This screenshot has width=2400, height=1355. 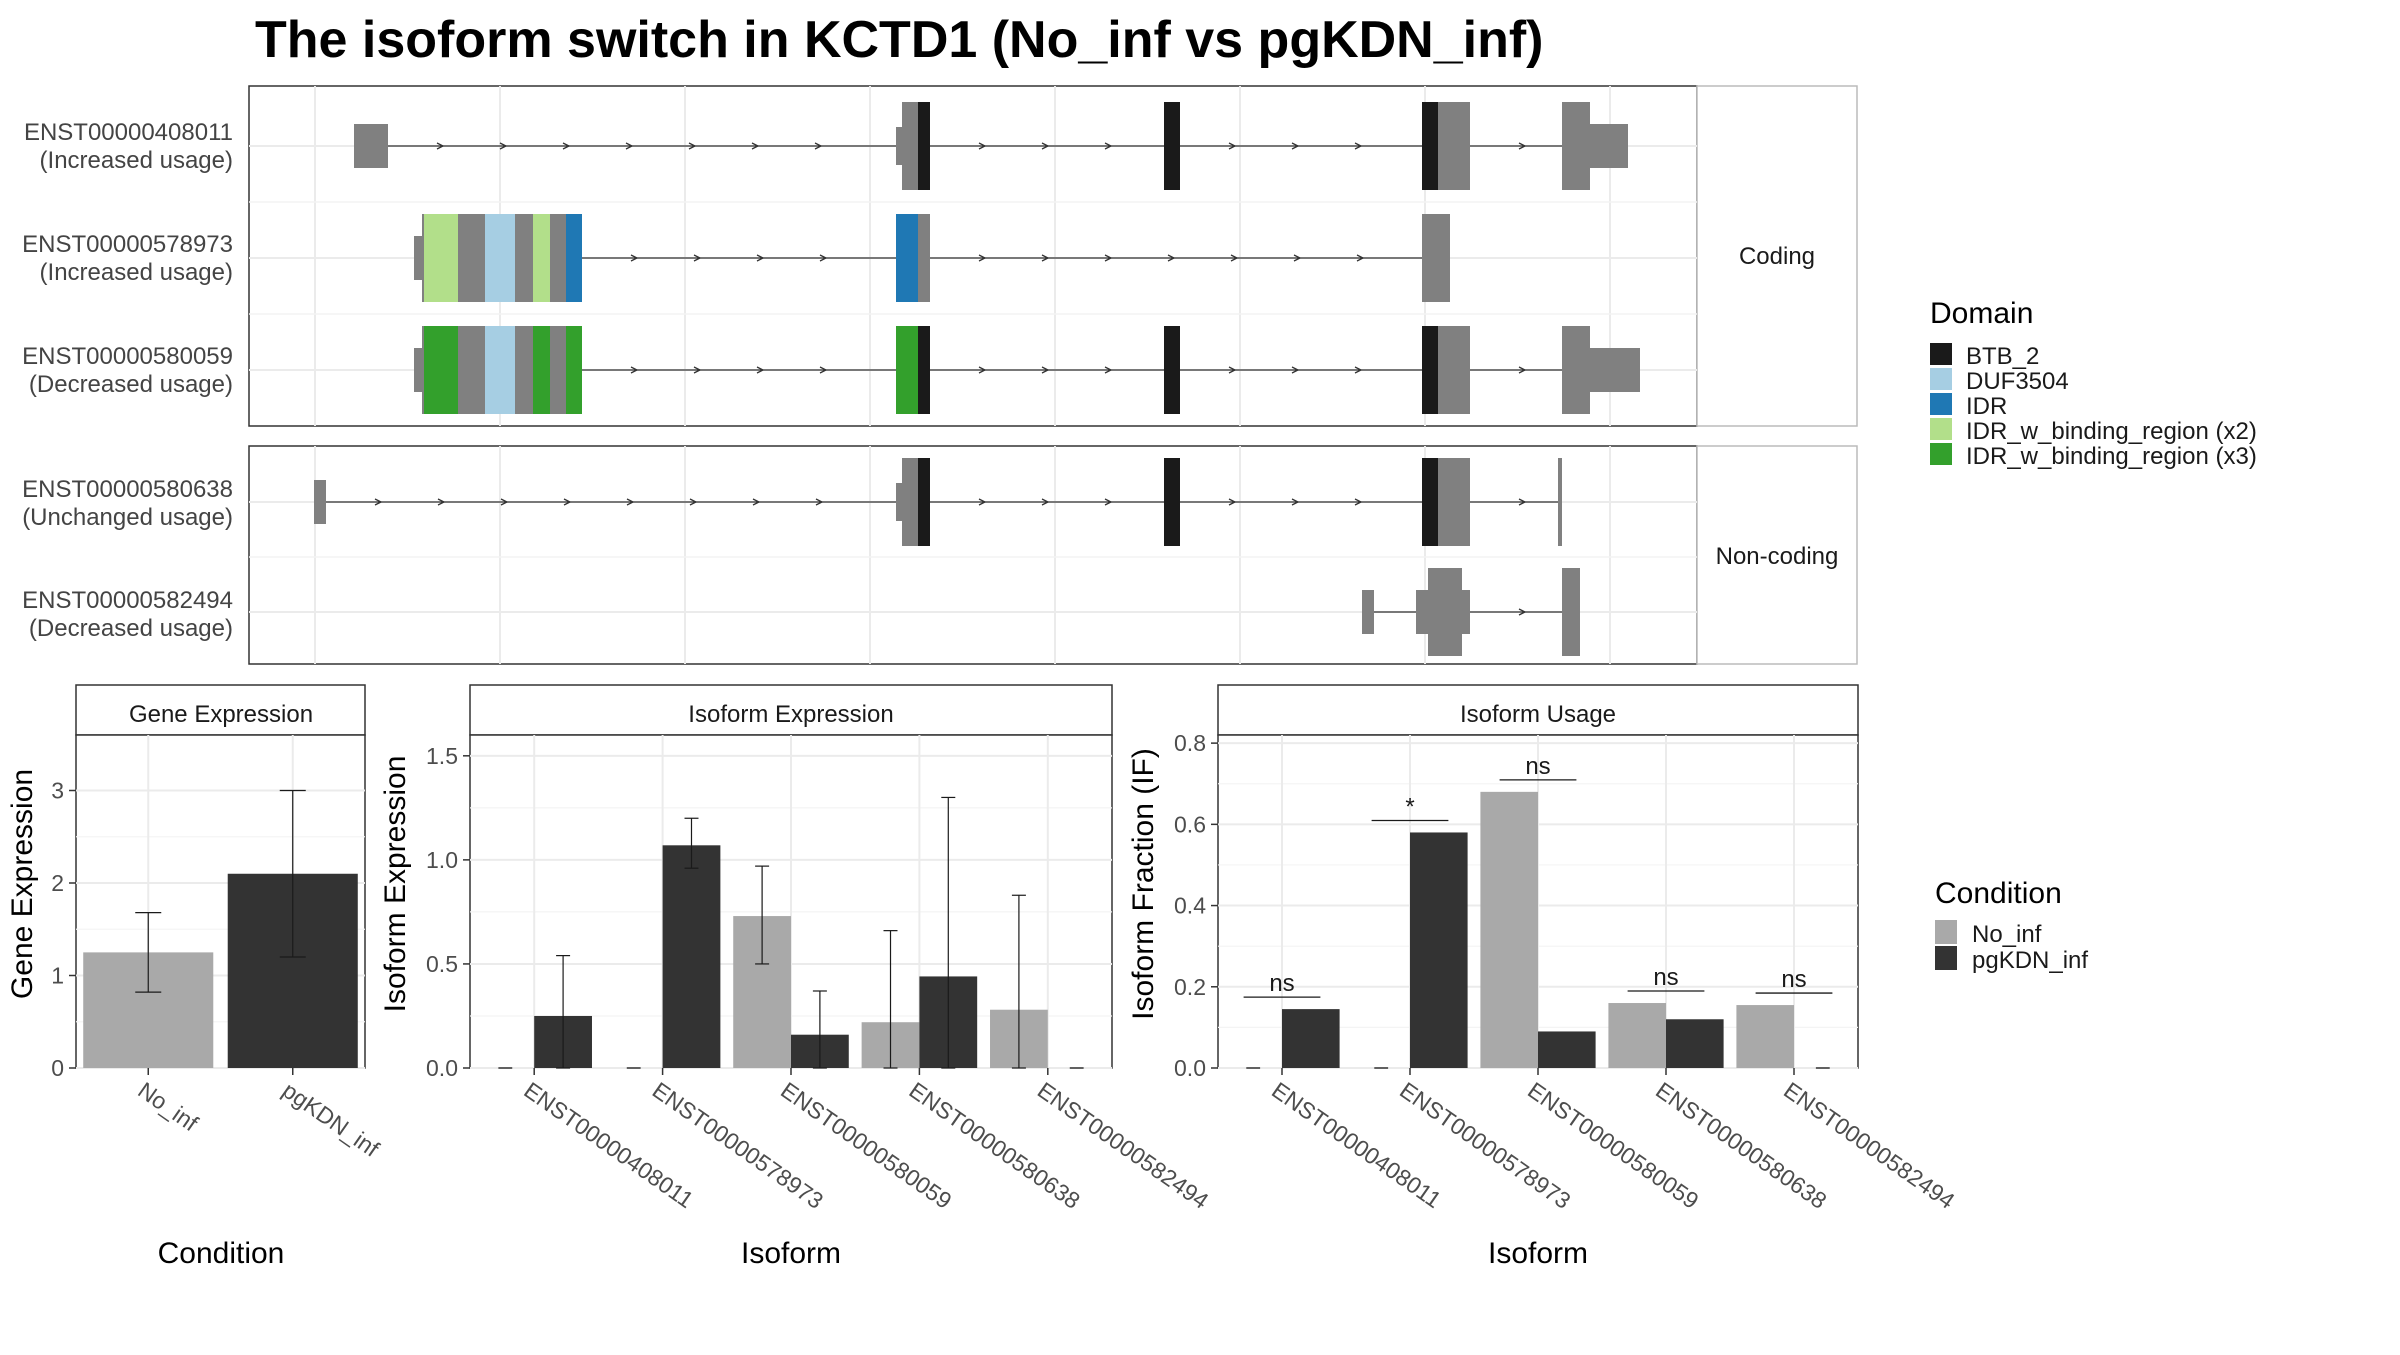 What do you see at coordinates (442, 756) in the screenshot?
I see `y-tick-label: 1.5` at bounding box center [442, 756].